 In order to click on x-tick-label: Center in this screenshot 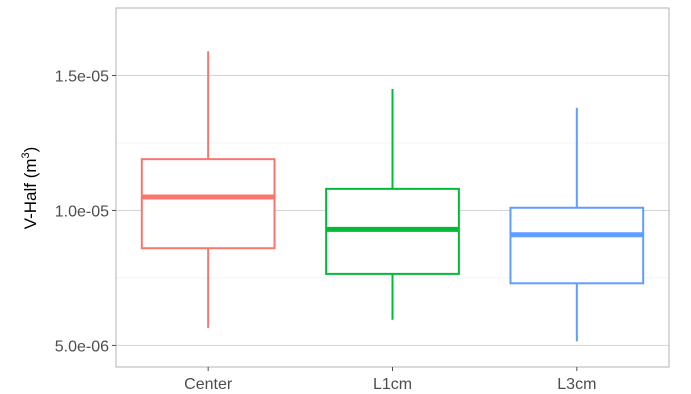, I will do `click(208, 384)`.